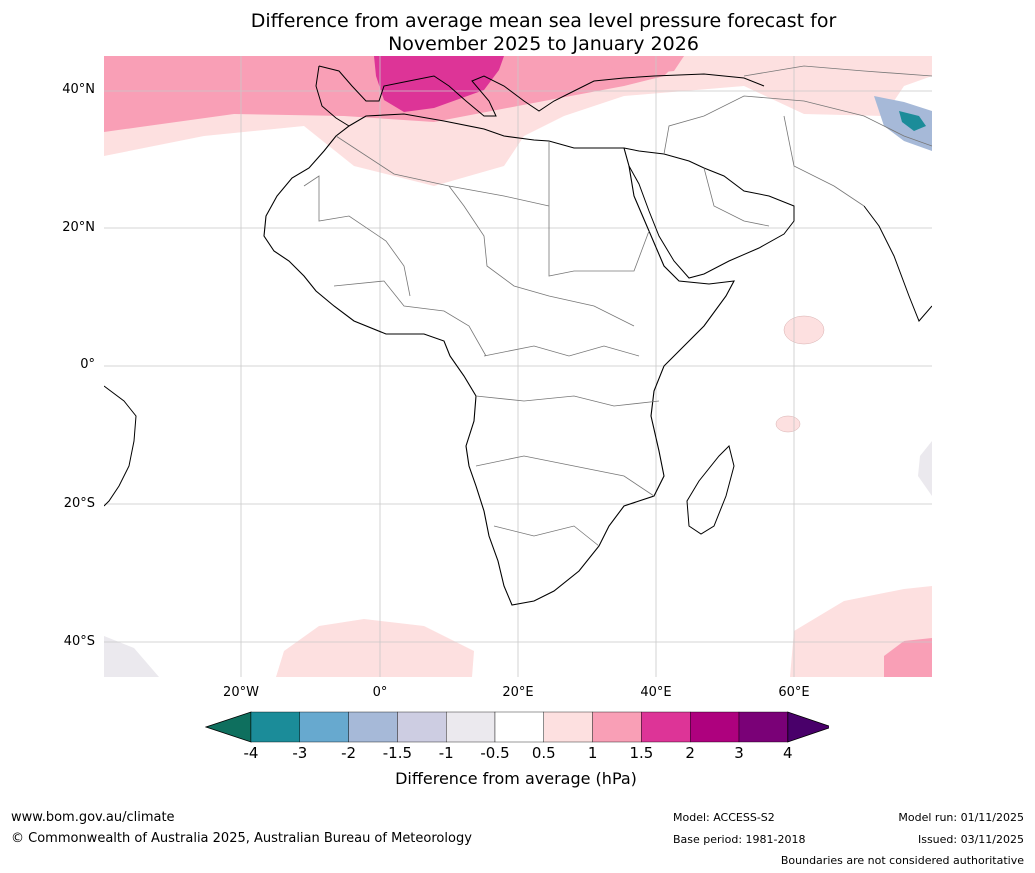 This screenshot has width=1035, height=873. I want to click on cb-tick: -1, so click(446, 753).